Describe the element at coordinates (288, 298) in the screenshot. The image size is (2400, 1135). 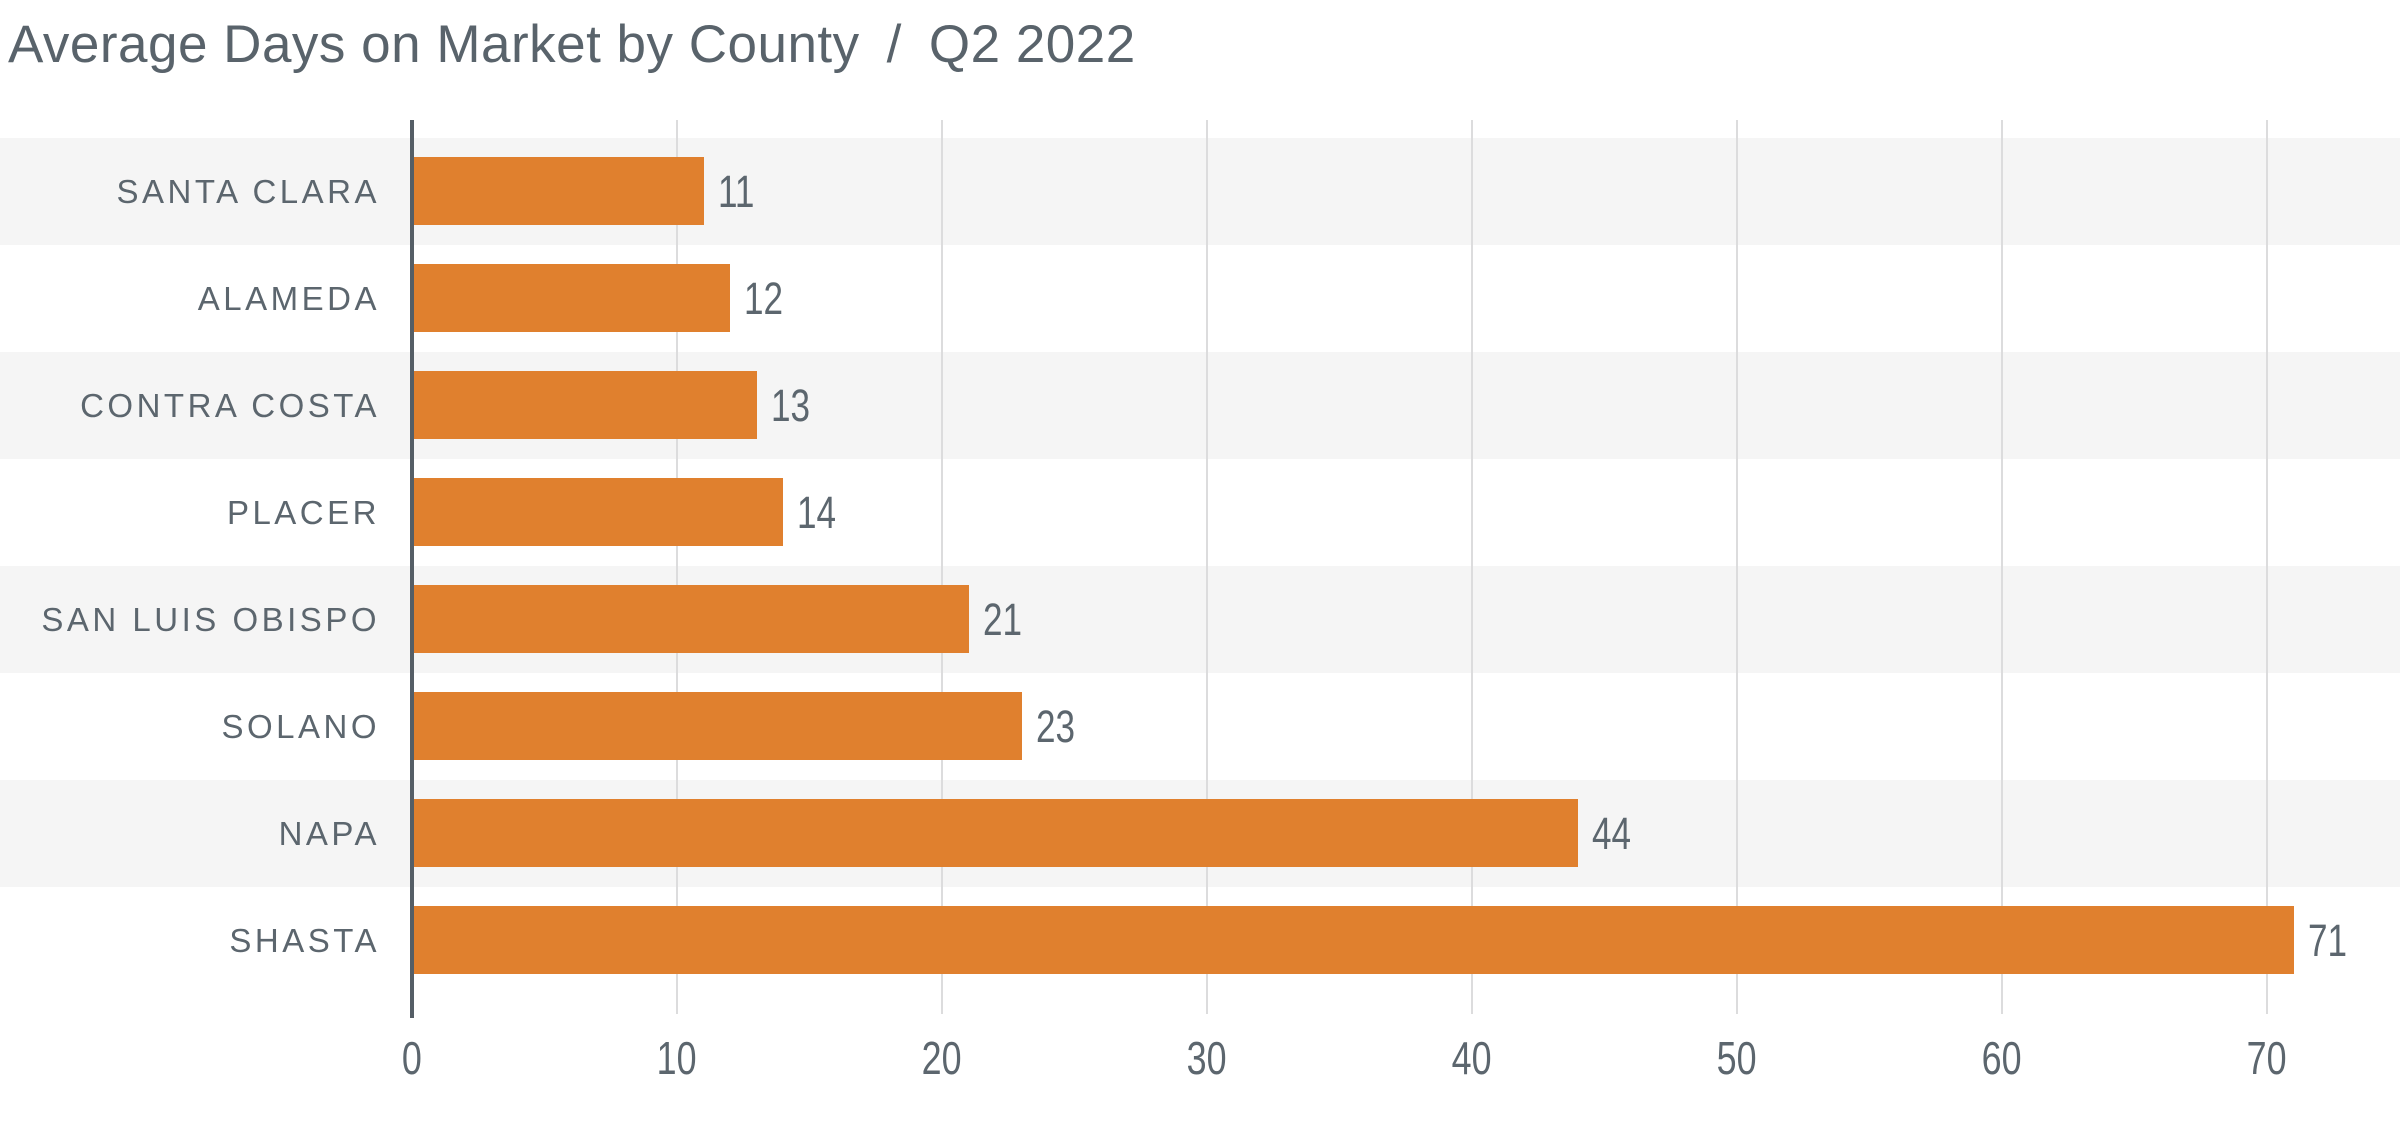
I see `category-label: ALAMEDA` at that location.